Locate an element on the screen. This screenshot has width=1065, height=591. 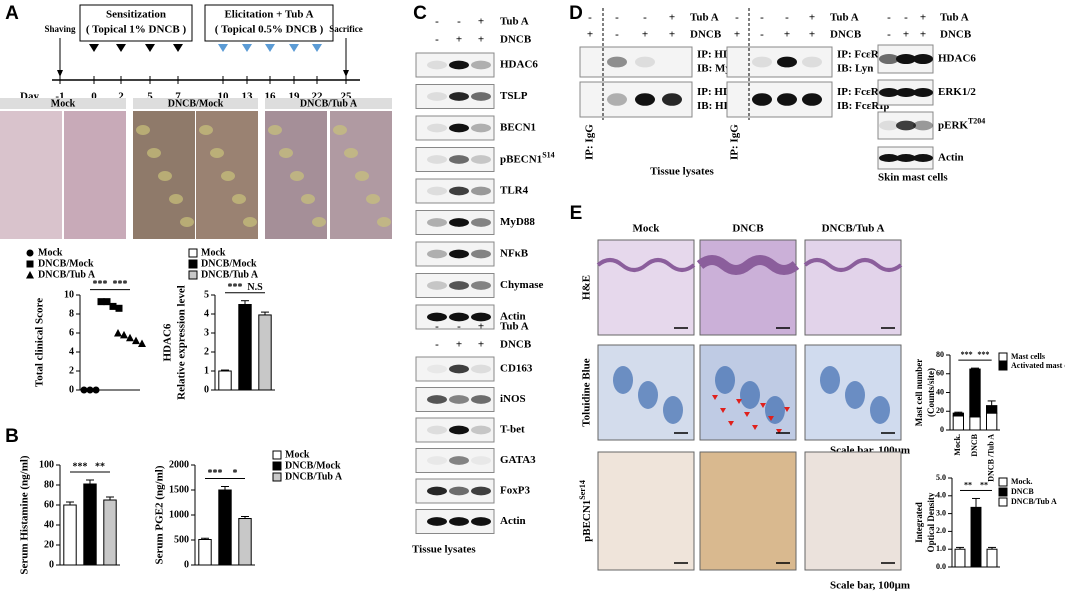
epidermis is located at coordinates (748, 265).